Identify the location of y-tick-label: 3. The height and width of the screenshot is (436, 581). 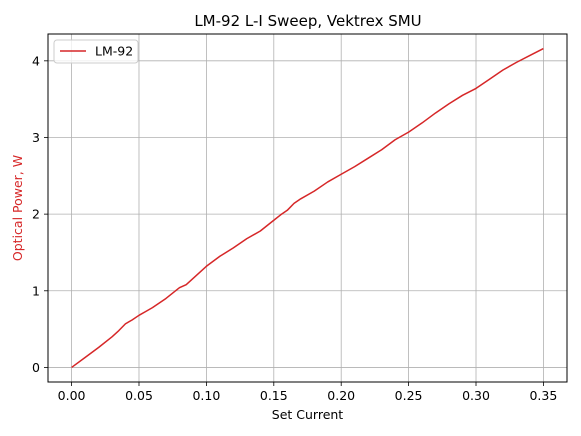
(36, 137).